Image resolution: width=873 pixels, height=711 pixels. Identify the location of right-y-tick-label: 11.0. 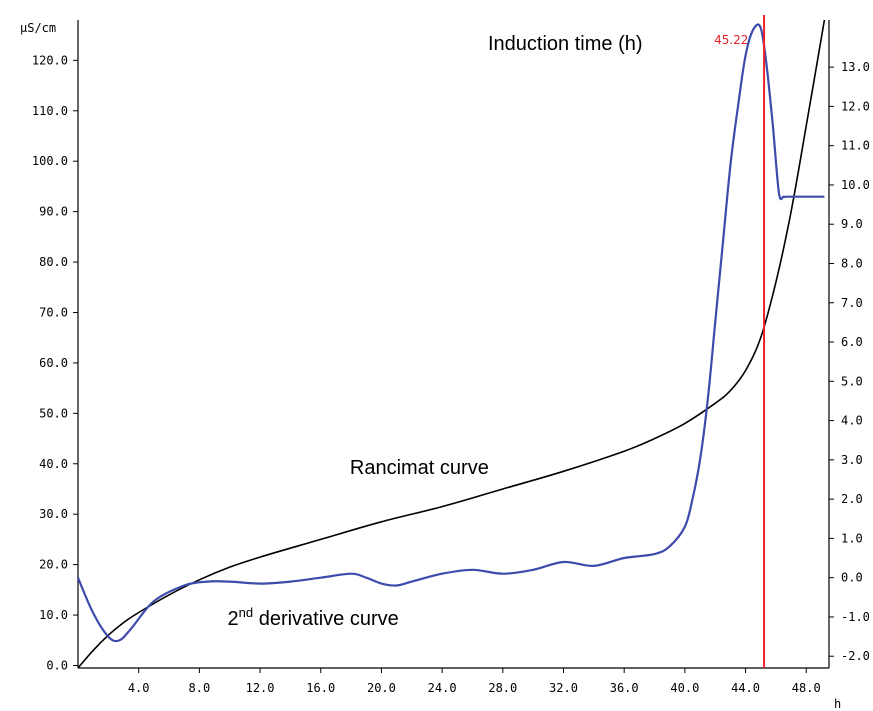
(855, 146).